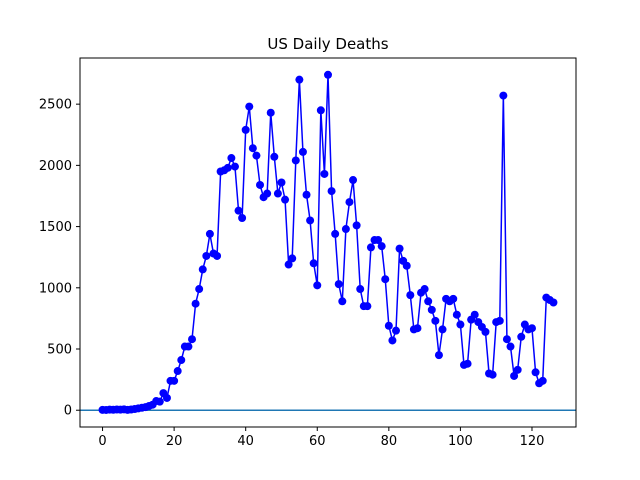 Image resolution: width=640 pixels, height=480 pixels. I want to click on x-tick-label: 20, so click(174, 441).